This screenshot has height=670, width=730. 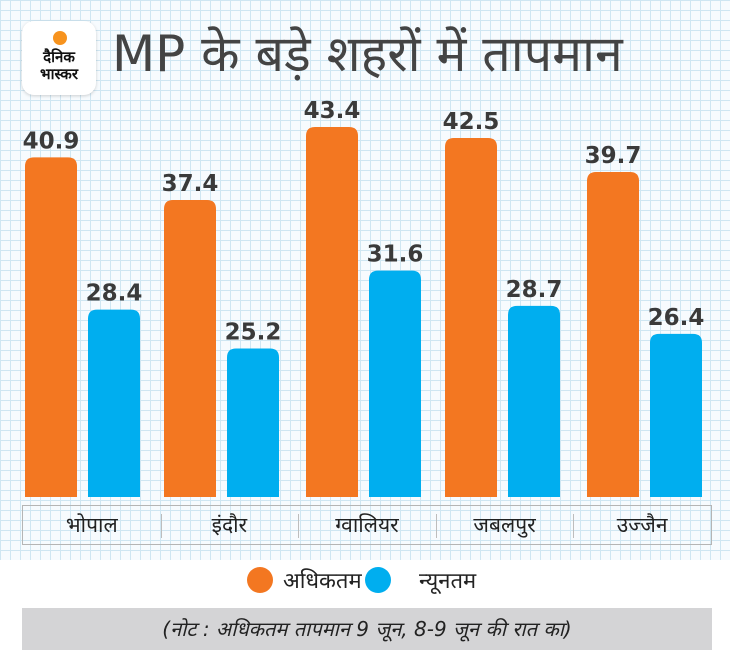 I want to click on legend-dot-max, so click(x=260, y=580).